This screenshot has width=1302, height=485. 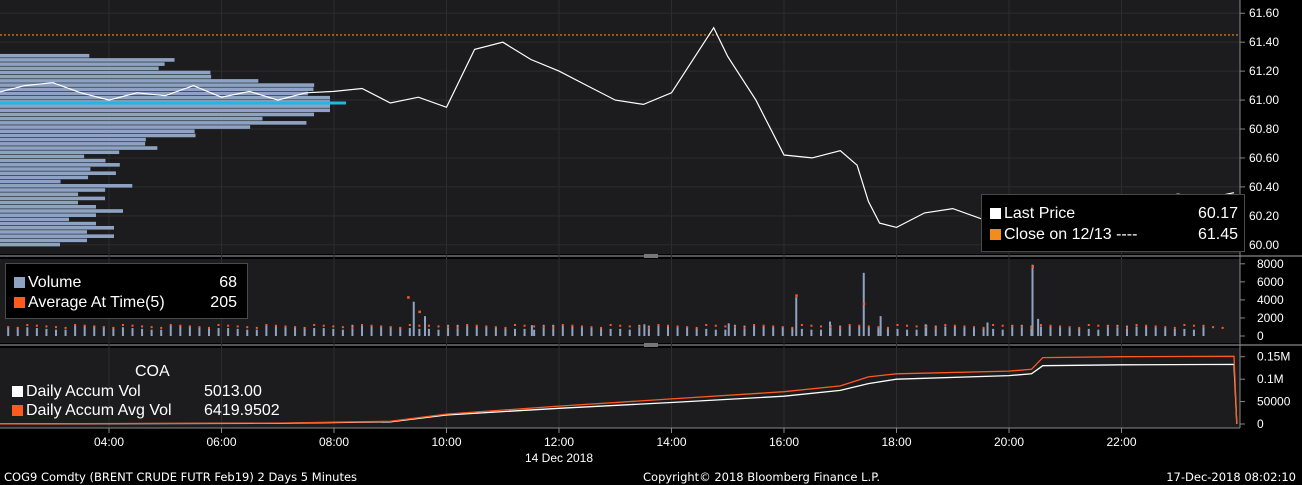 What do you see at coordinates (1009, 442) in the screenshot?
I see `time-tick-label: 20:00` at bounding box center [1009, 442].